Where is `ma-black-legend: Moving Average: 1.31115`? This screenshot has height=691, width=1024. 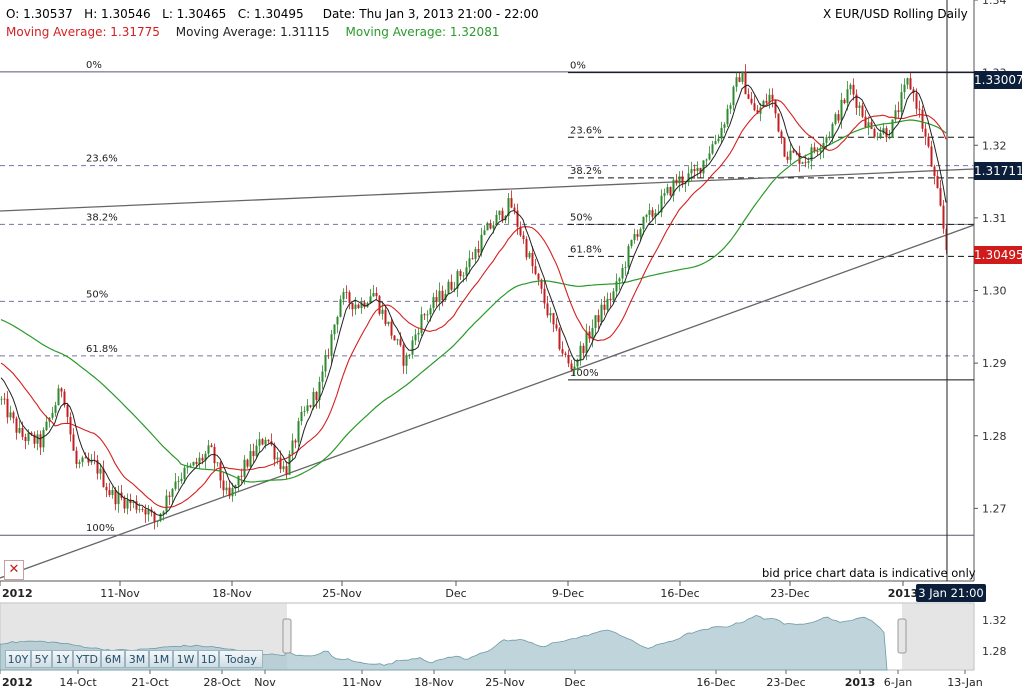
ma-black-legend: Moving Average: 1.31115 is located at coordinates (252, 32).